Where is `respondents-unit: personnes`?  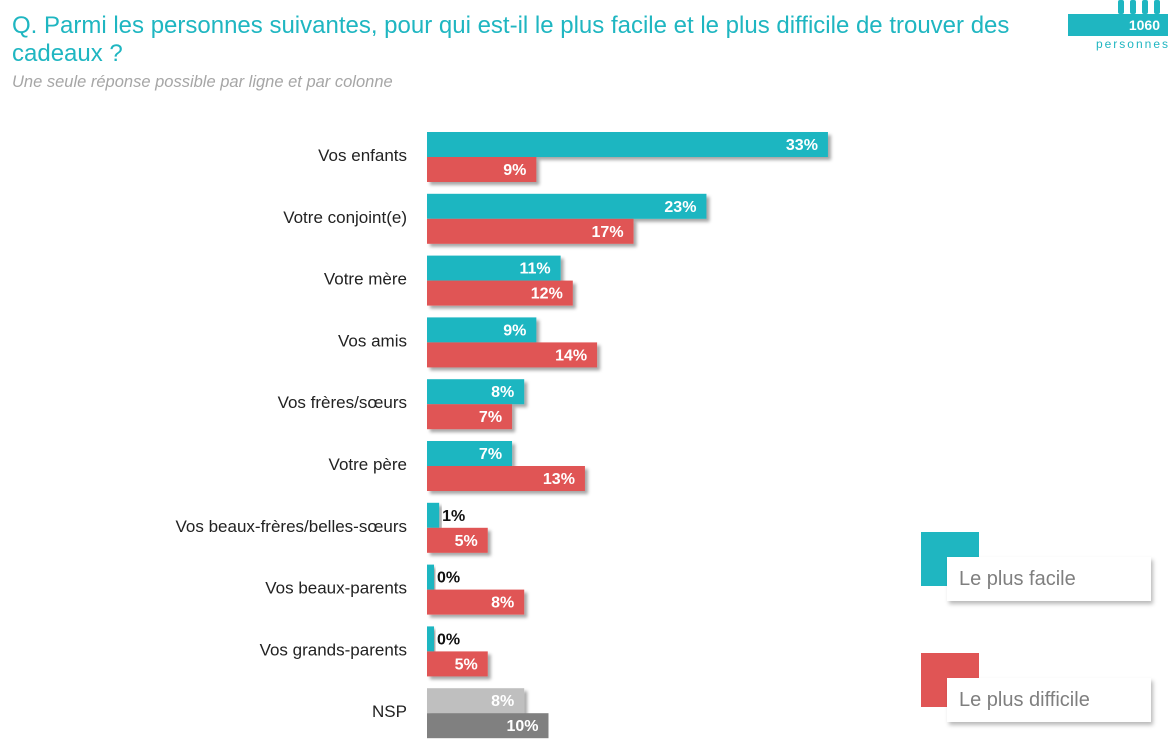 respondents-unit: personnes is located at coordinates (1132, 44).